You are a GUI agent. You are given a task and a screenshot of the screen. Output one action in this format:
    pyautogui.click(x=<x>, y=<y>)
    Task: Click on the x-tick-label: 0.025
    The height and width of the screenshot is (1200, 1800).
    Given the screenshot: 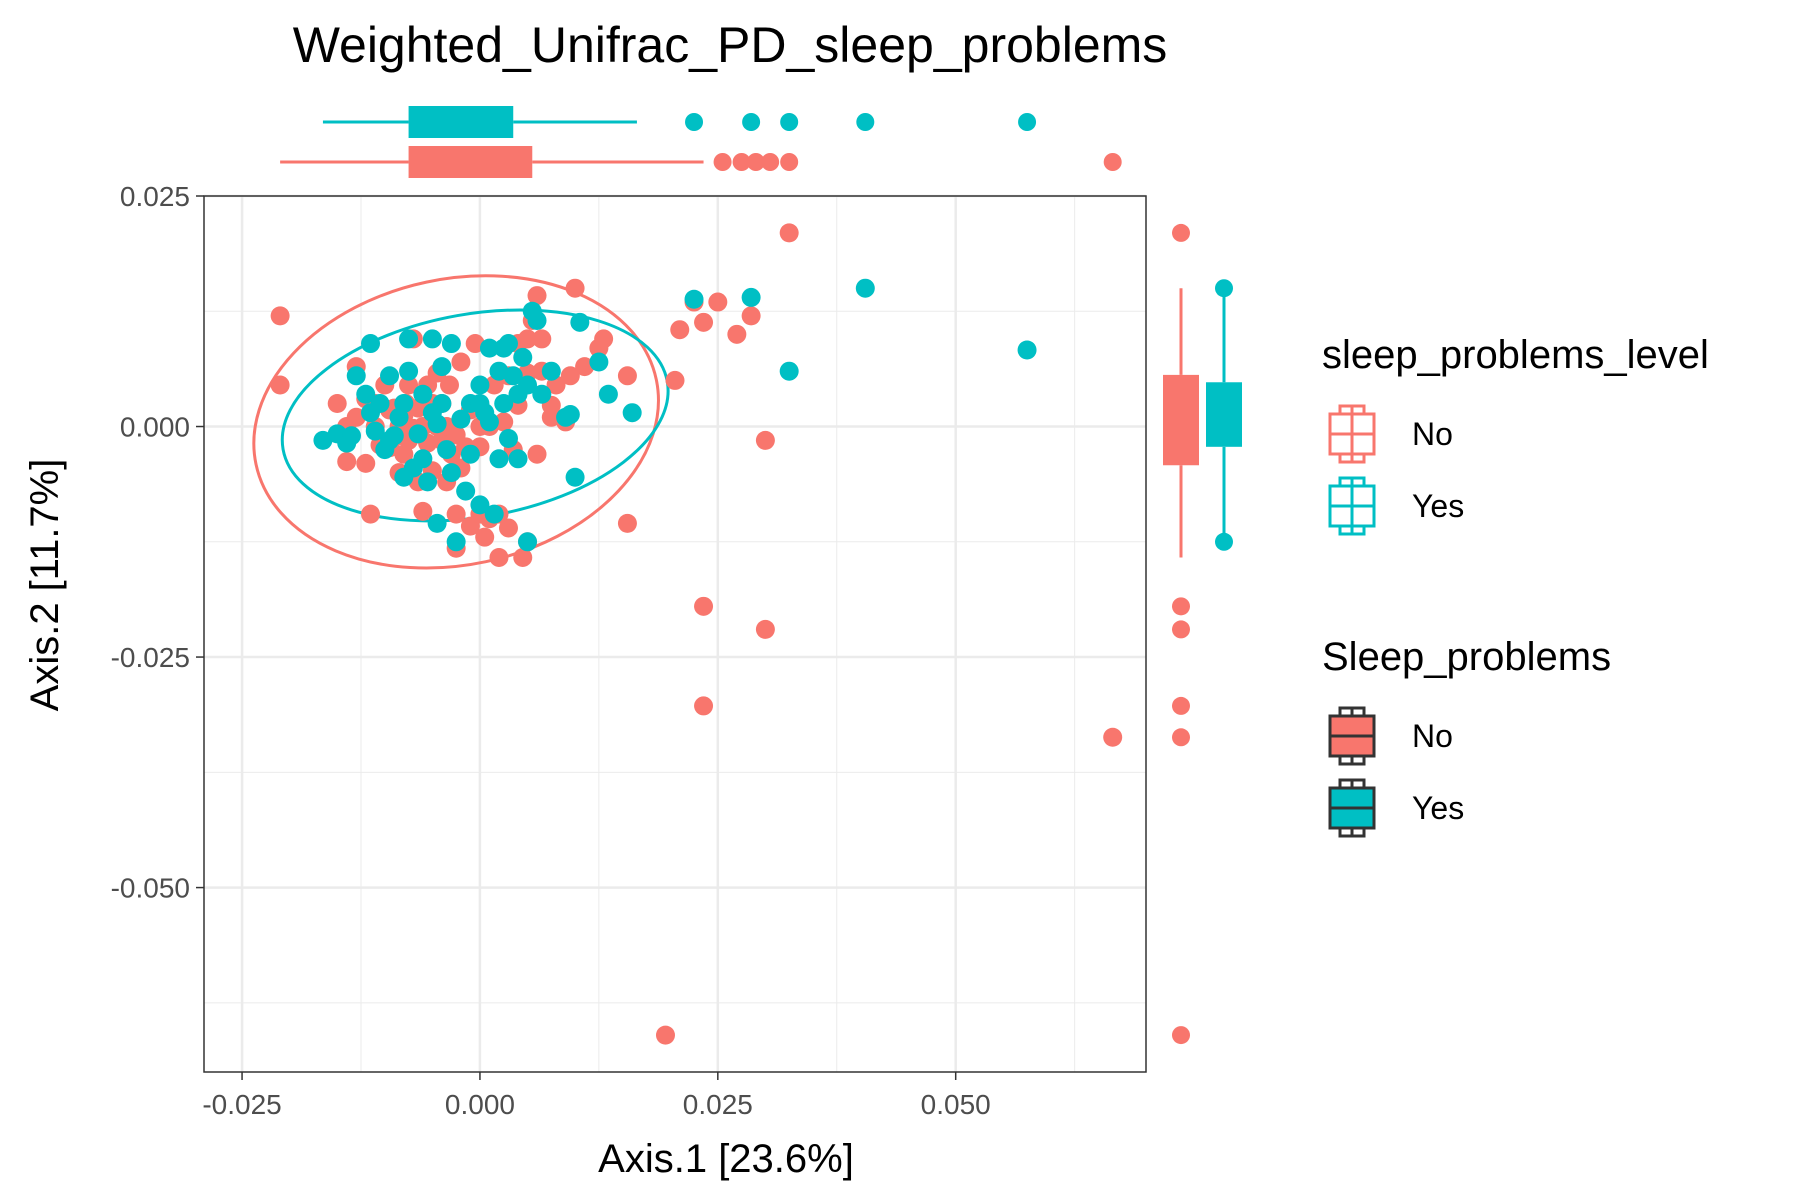 What is the action you would take?
    pyautogui.click(x=718, y=1104)
    